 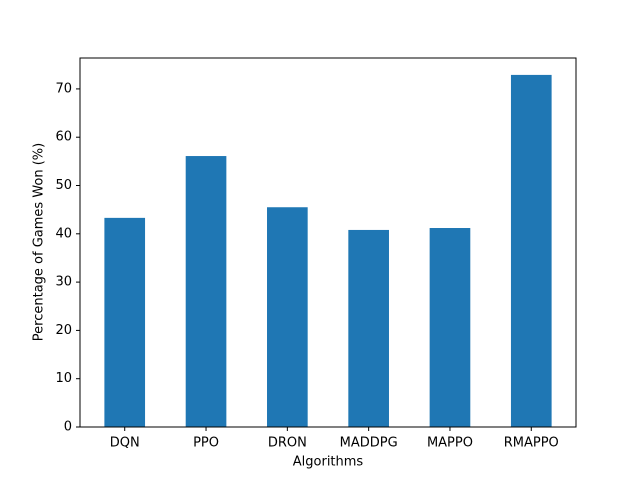 I want to click on x-tick-label: DQN, so click(x=125, y=443).